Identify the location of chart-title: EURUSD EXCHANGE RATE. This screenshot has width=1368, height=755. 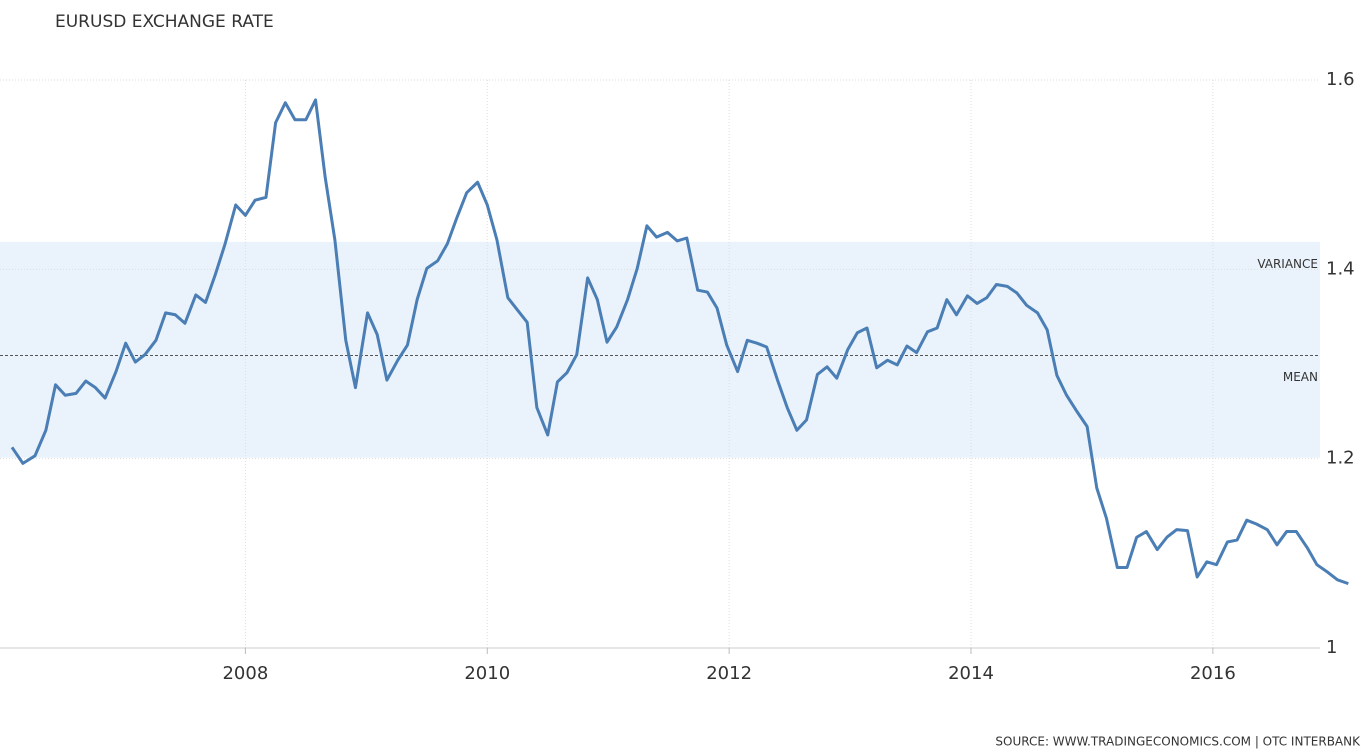
(164, 22).